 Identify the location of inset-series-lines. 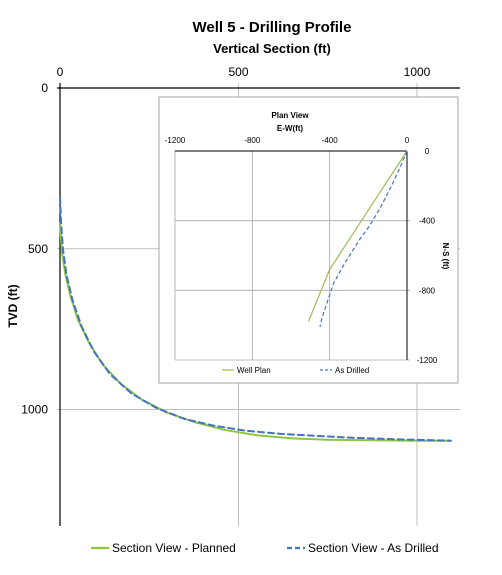
(357, 239).